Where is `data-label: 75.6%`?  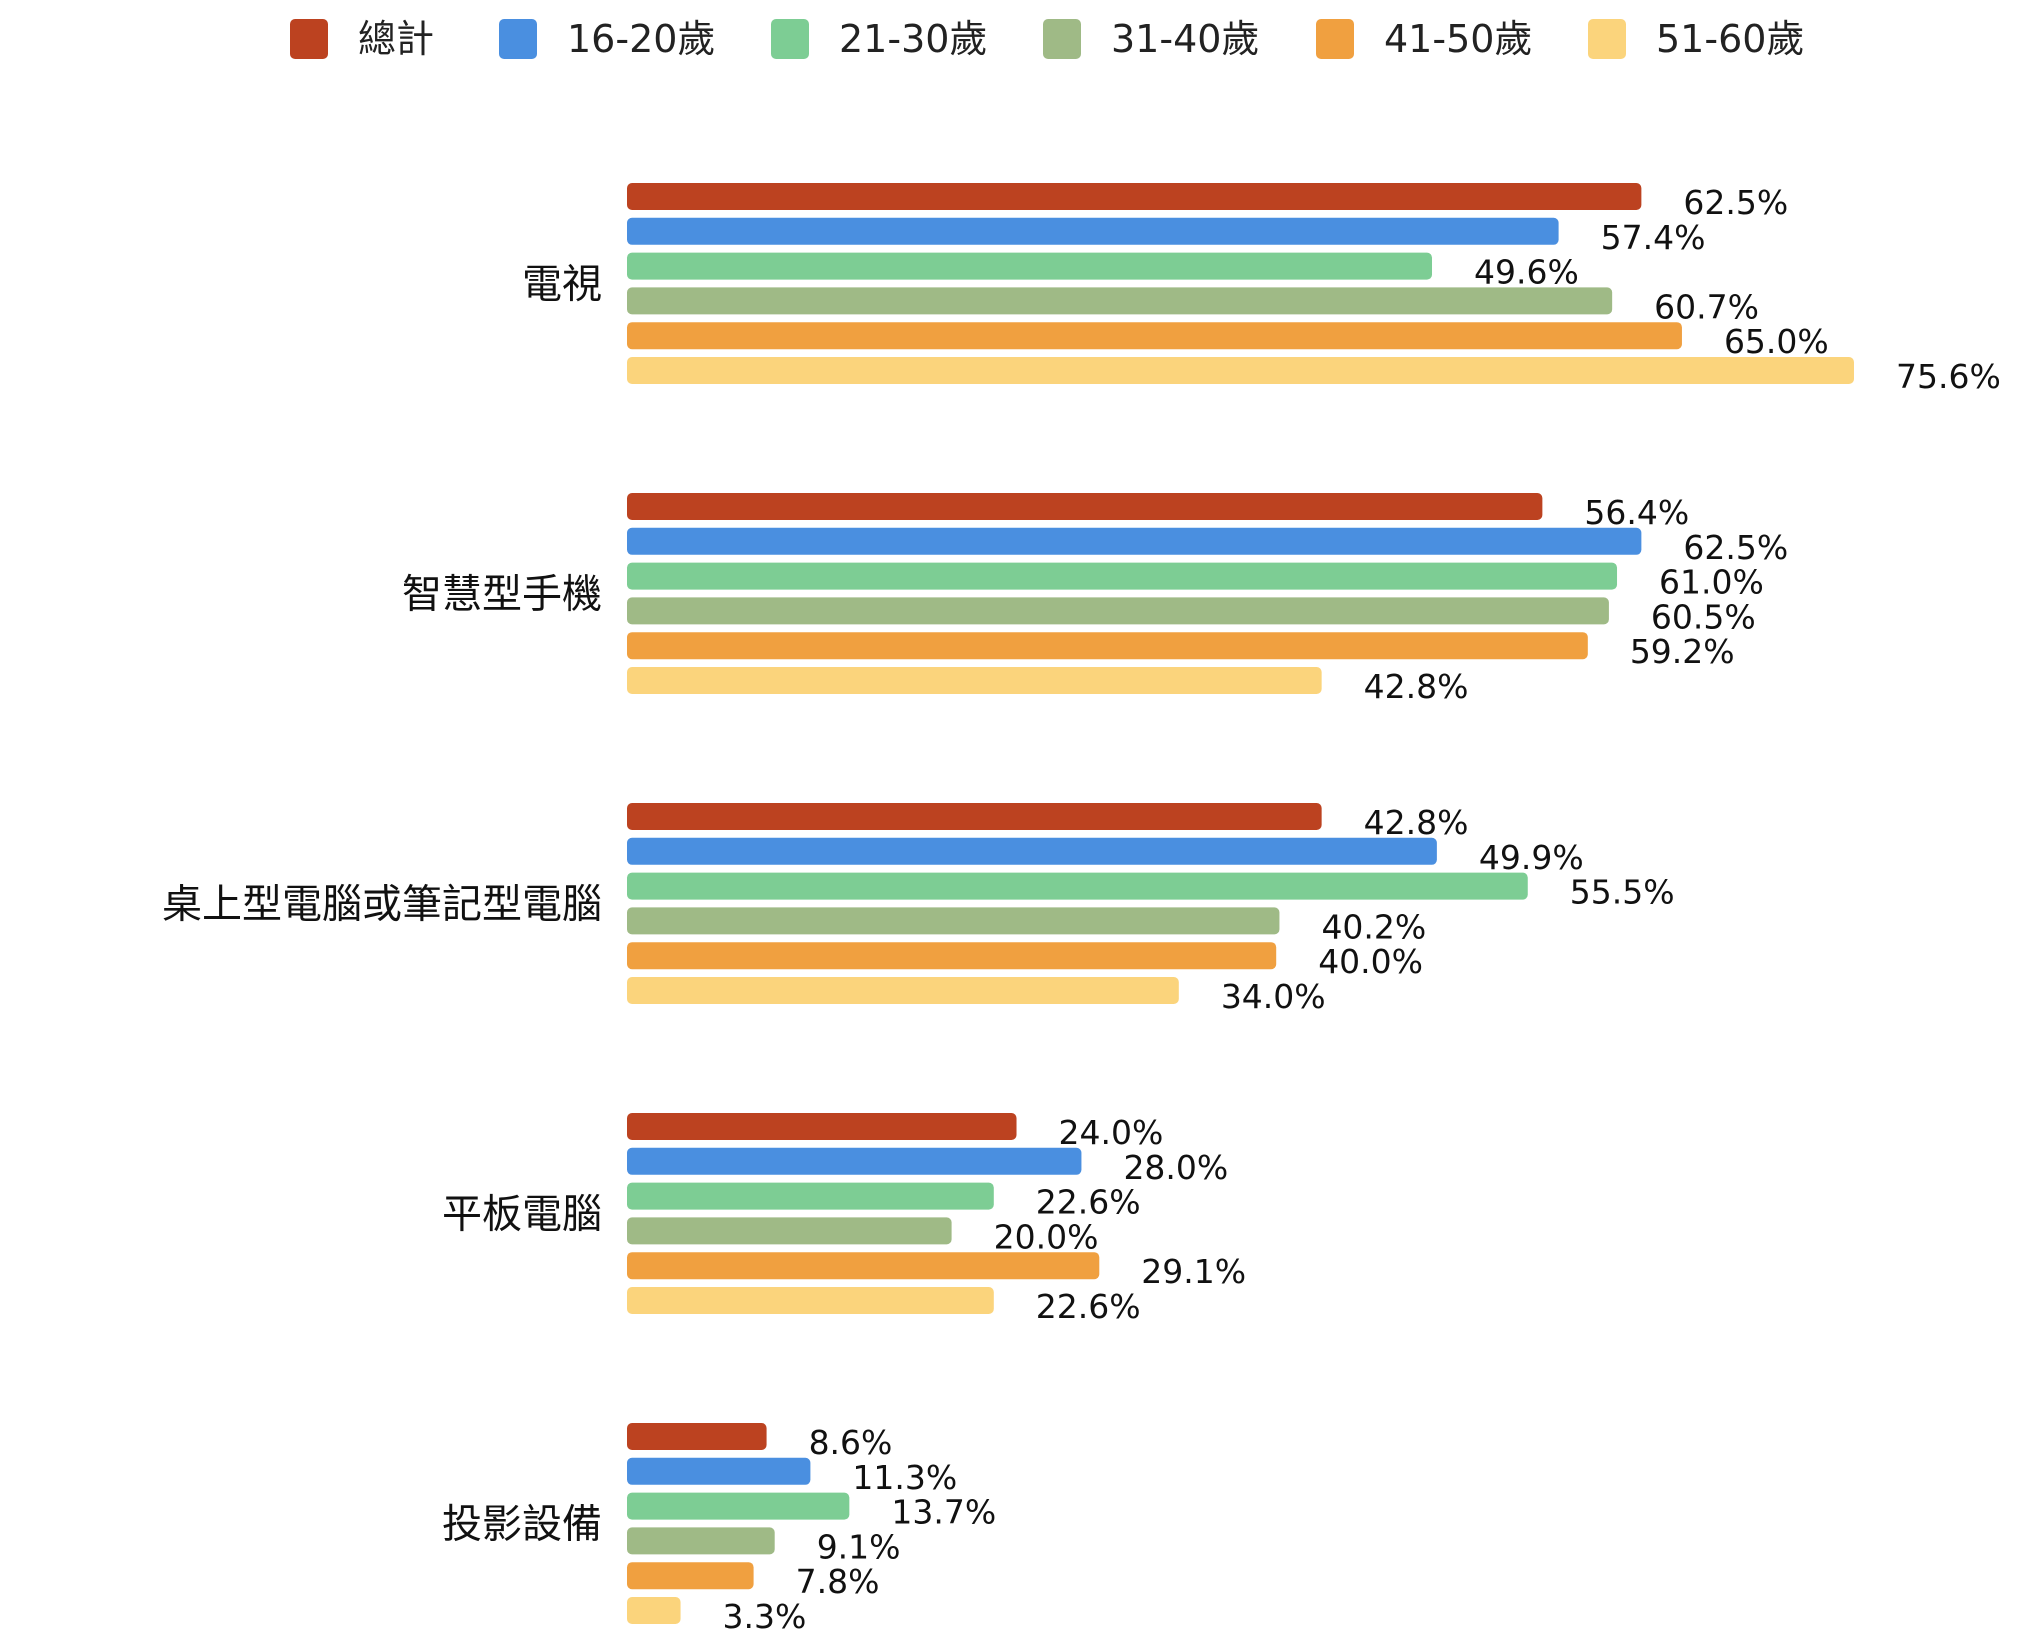
data-label: 75.6% is located at coordinates (1948, 376).